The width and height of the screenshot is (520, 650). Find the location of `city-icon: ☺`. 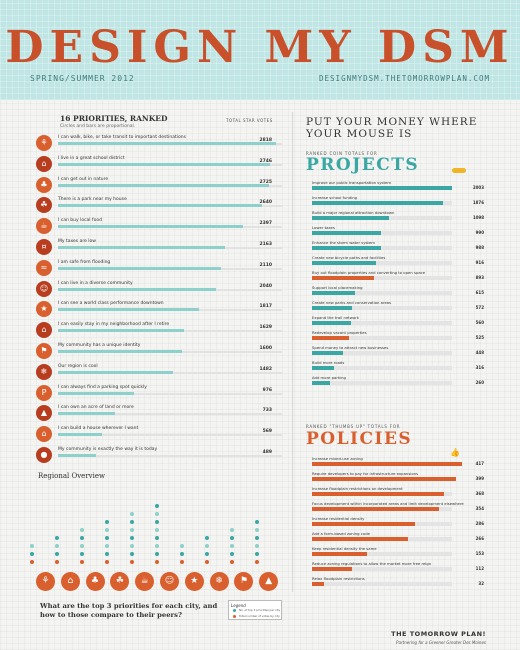

city-icon: ☺ is located at coordinates (169, 581).